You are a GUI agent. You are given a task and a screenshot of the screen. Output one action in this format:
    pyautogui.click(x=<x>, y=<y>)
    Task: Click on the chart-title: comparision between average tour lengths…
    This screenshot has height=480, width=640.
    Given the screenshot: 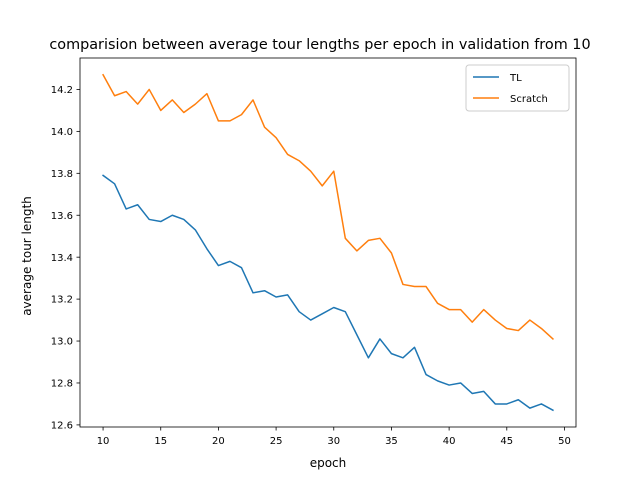 What is the action you would take?
    pyautogui.click(x=319, y=45)
    